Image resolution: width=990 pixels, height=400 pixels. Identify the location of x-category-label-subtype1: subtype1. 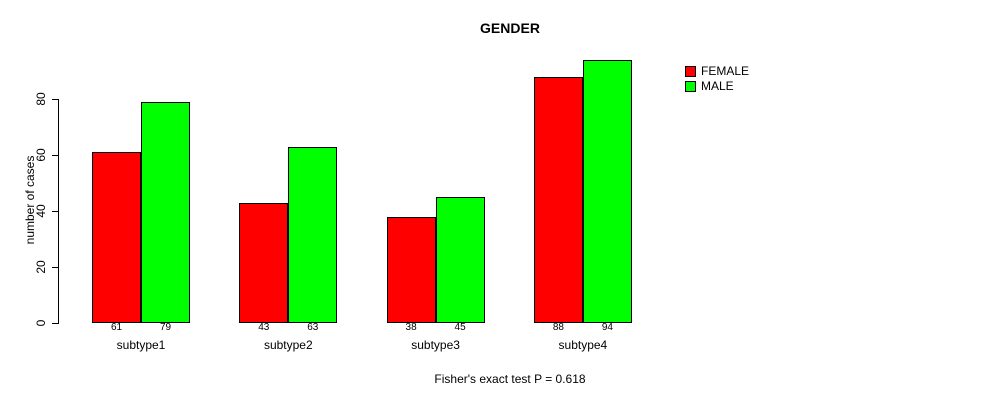
(141, 345).